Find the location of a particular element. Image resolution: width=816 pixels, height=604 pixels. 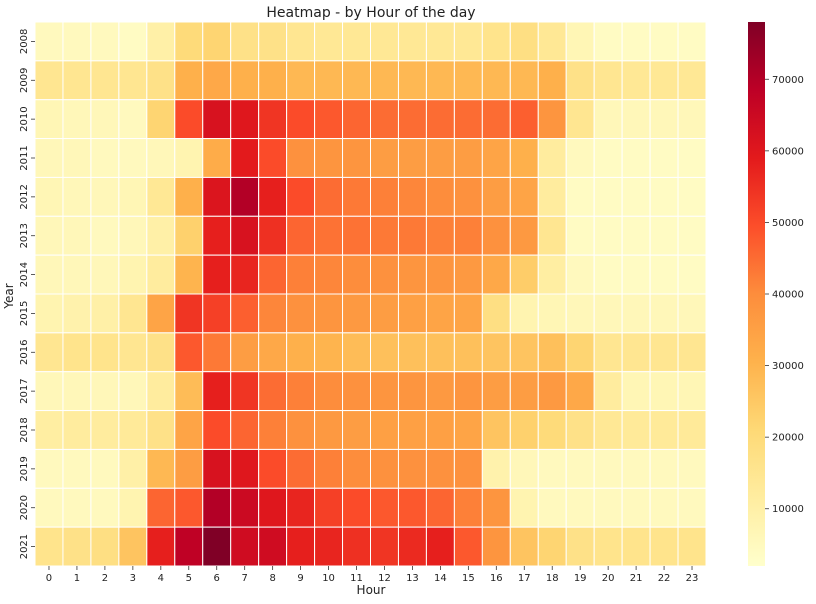

colorbar-tick-label: 70000 is located at coordinates (788, 80).